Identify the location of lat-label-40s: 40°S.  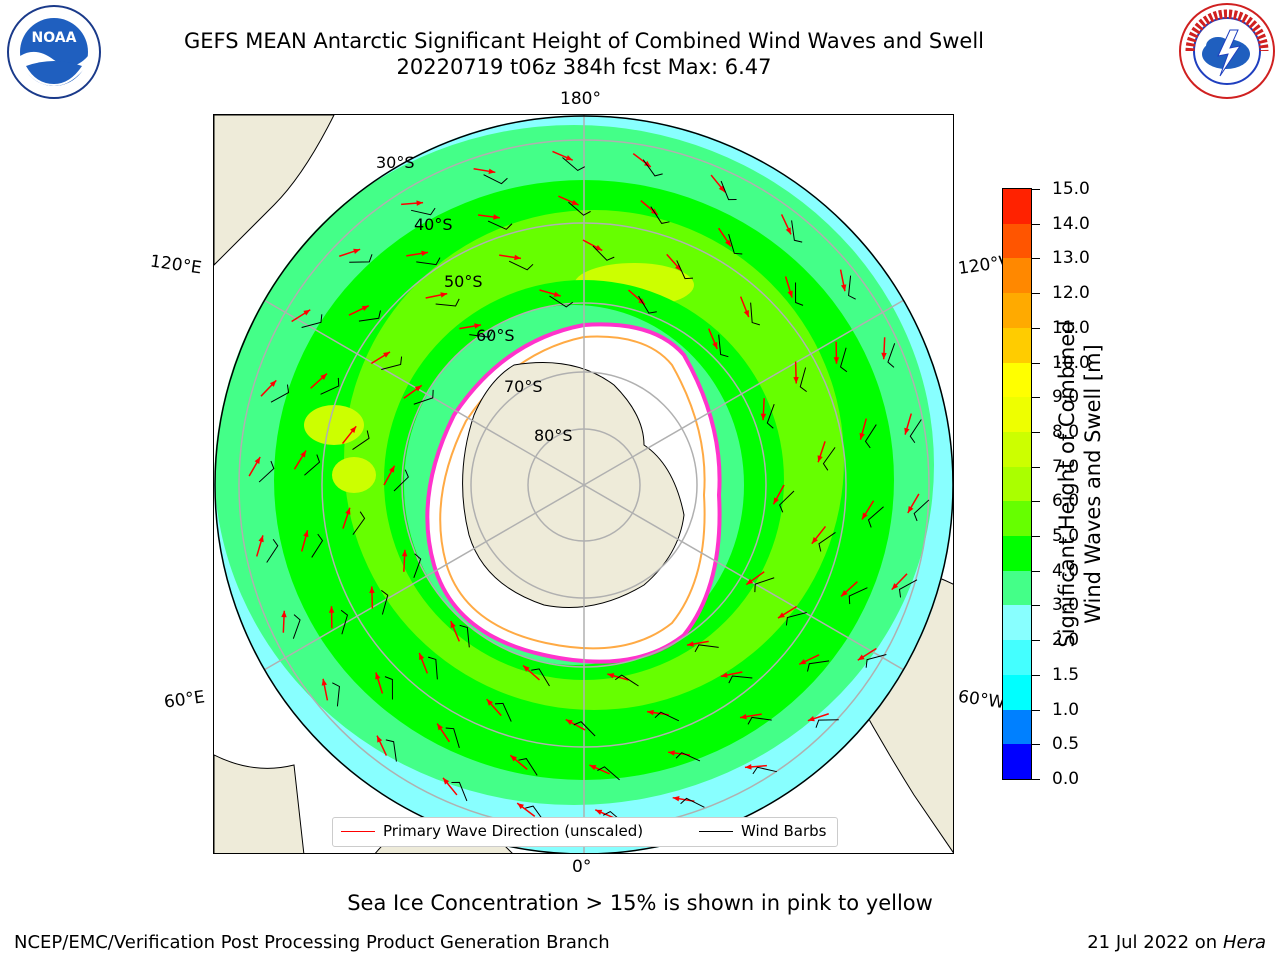
(433, 224).